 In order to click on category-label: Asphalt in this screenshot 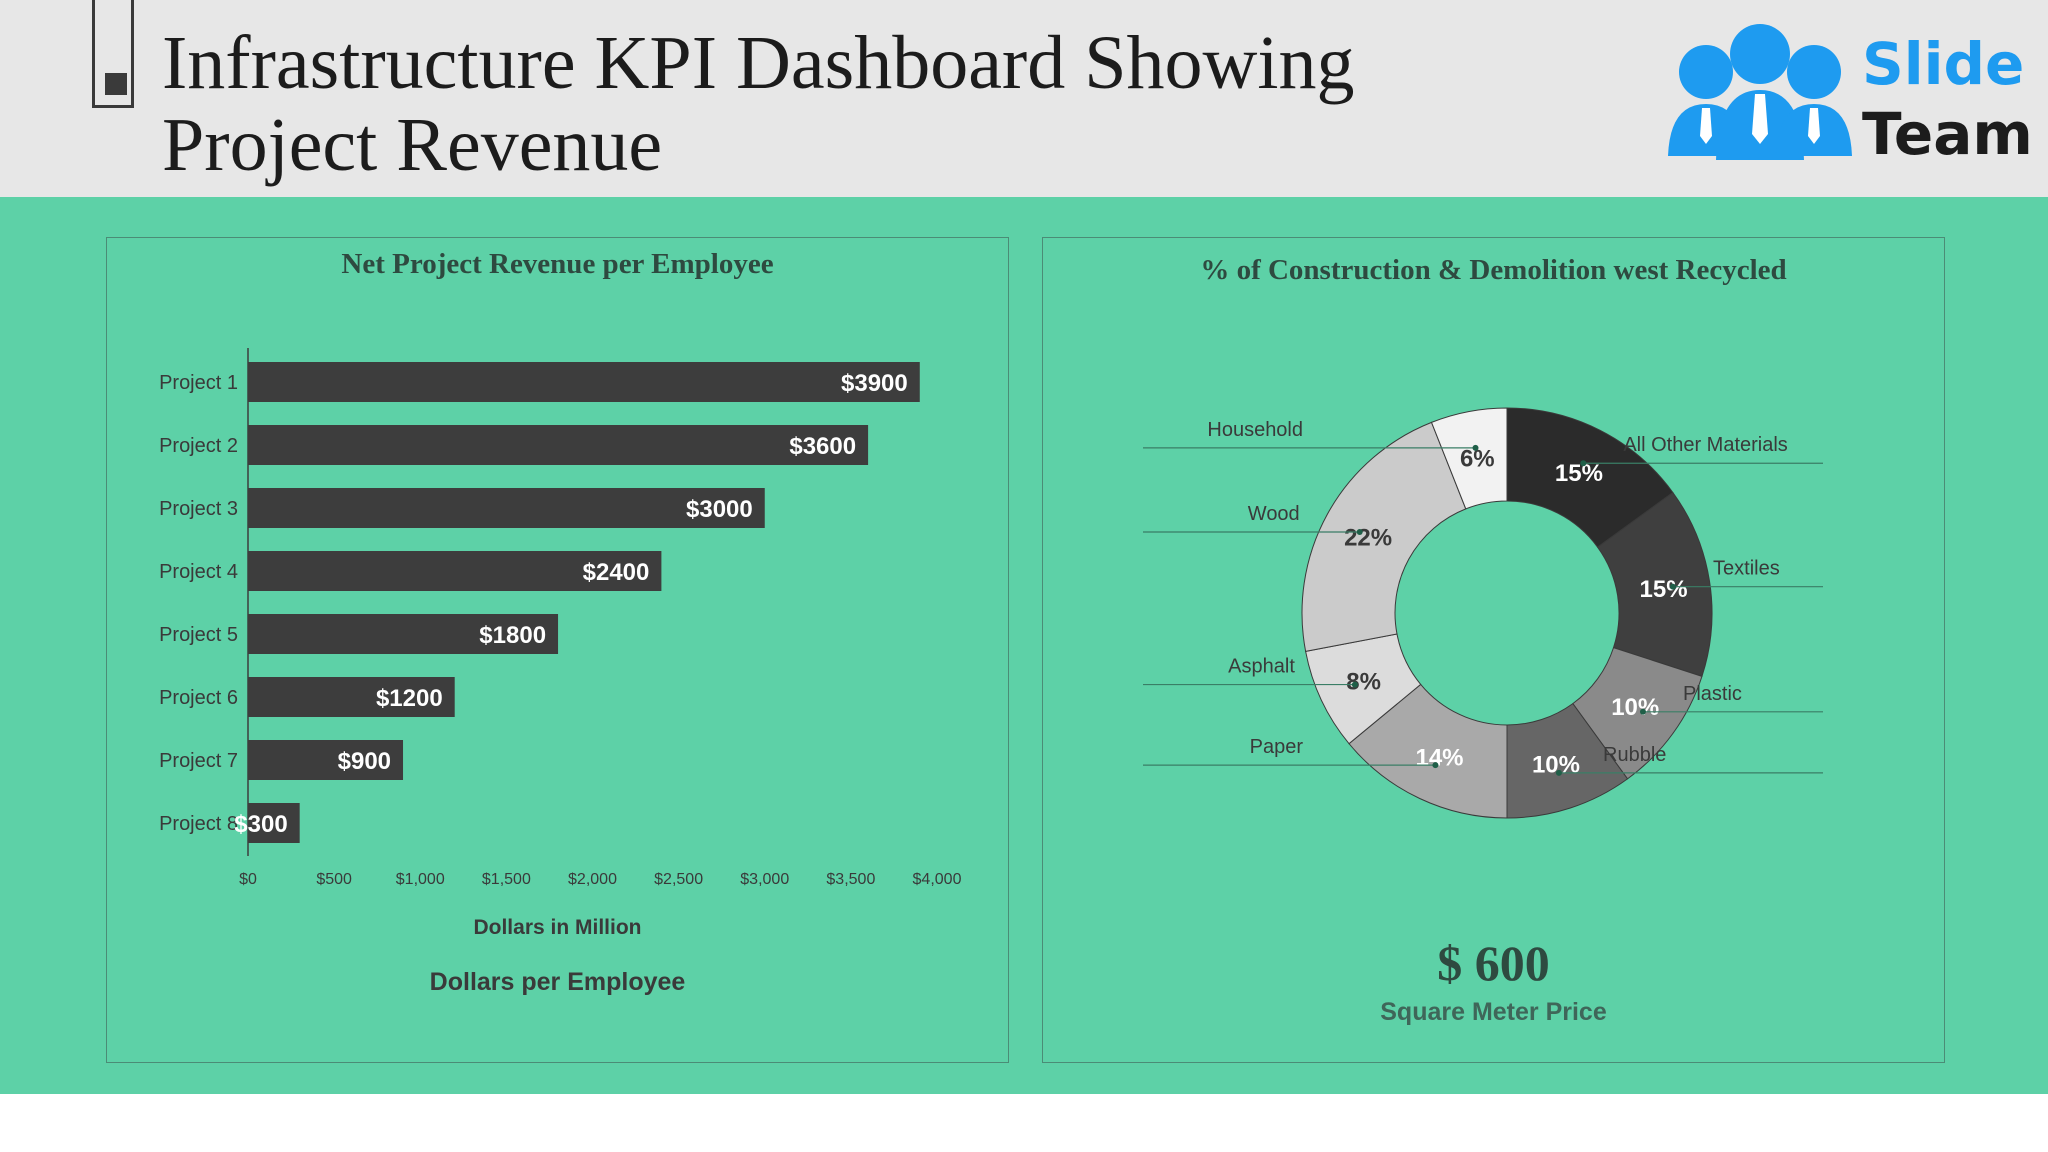, I will do `click(1261, 667)`.